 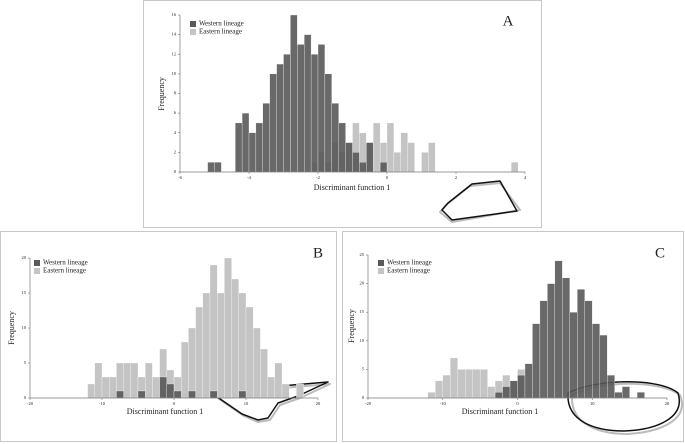 What do you see at coordinates (508, 21) in the screenshot?
I see `panel-letter: A` at bounding box center [508, 21].